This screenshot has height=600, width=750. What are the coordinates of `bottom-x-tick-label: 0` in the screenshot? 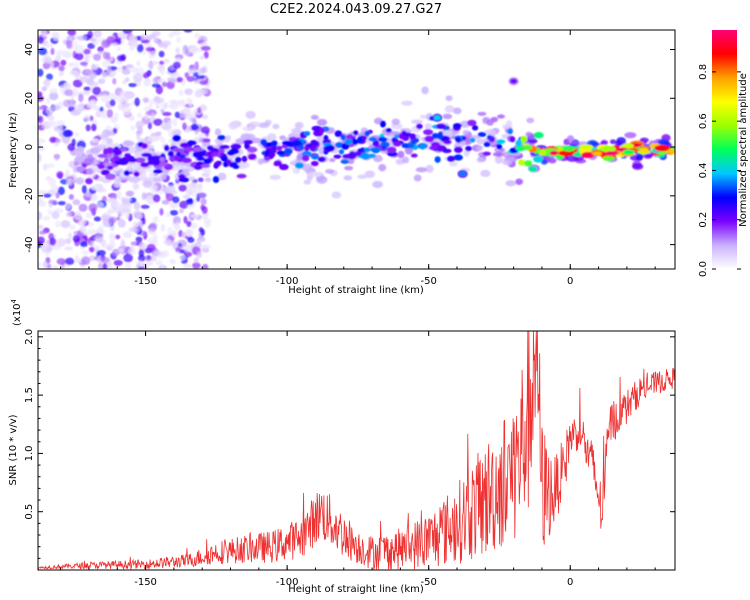 It's located at (570, 582).